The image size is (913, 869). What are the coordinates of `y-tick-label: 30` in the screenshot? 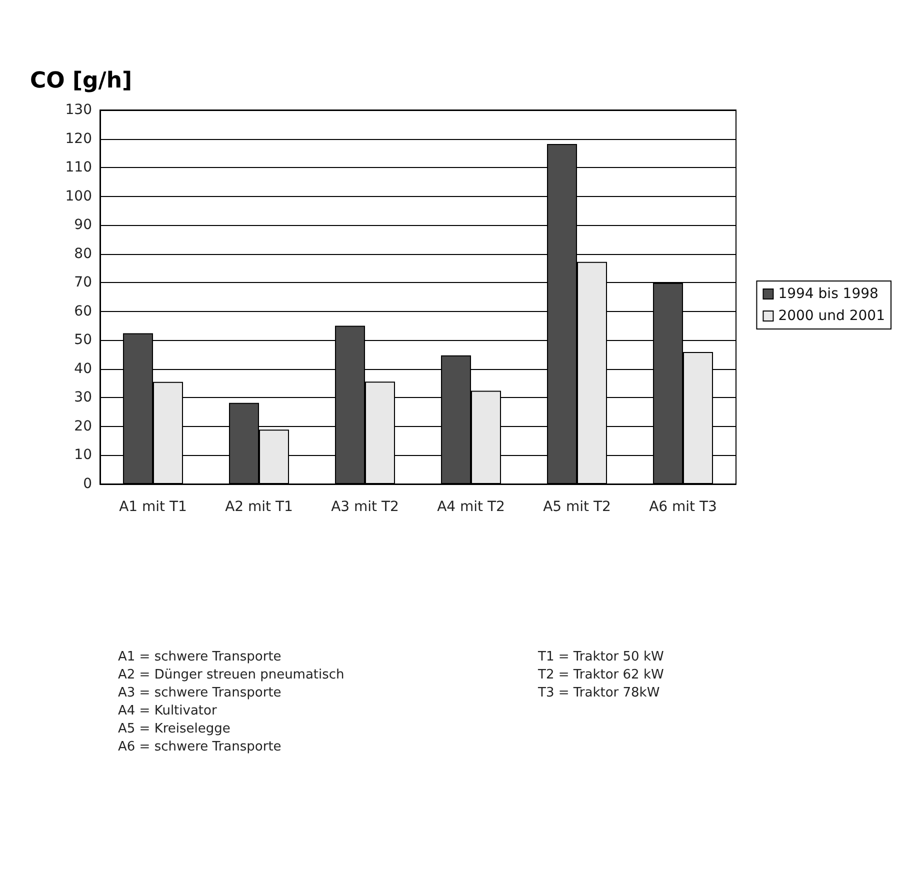 It's located at (83, 398).